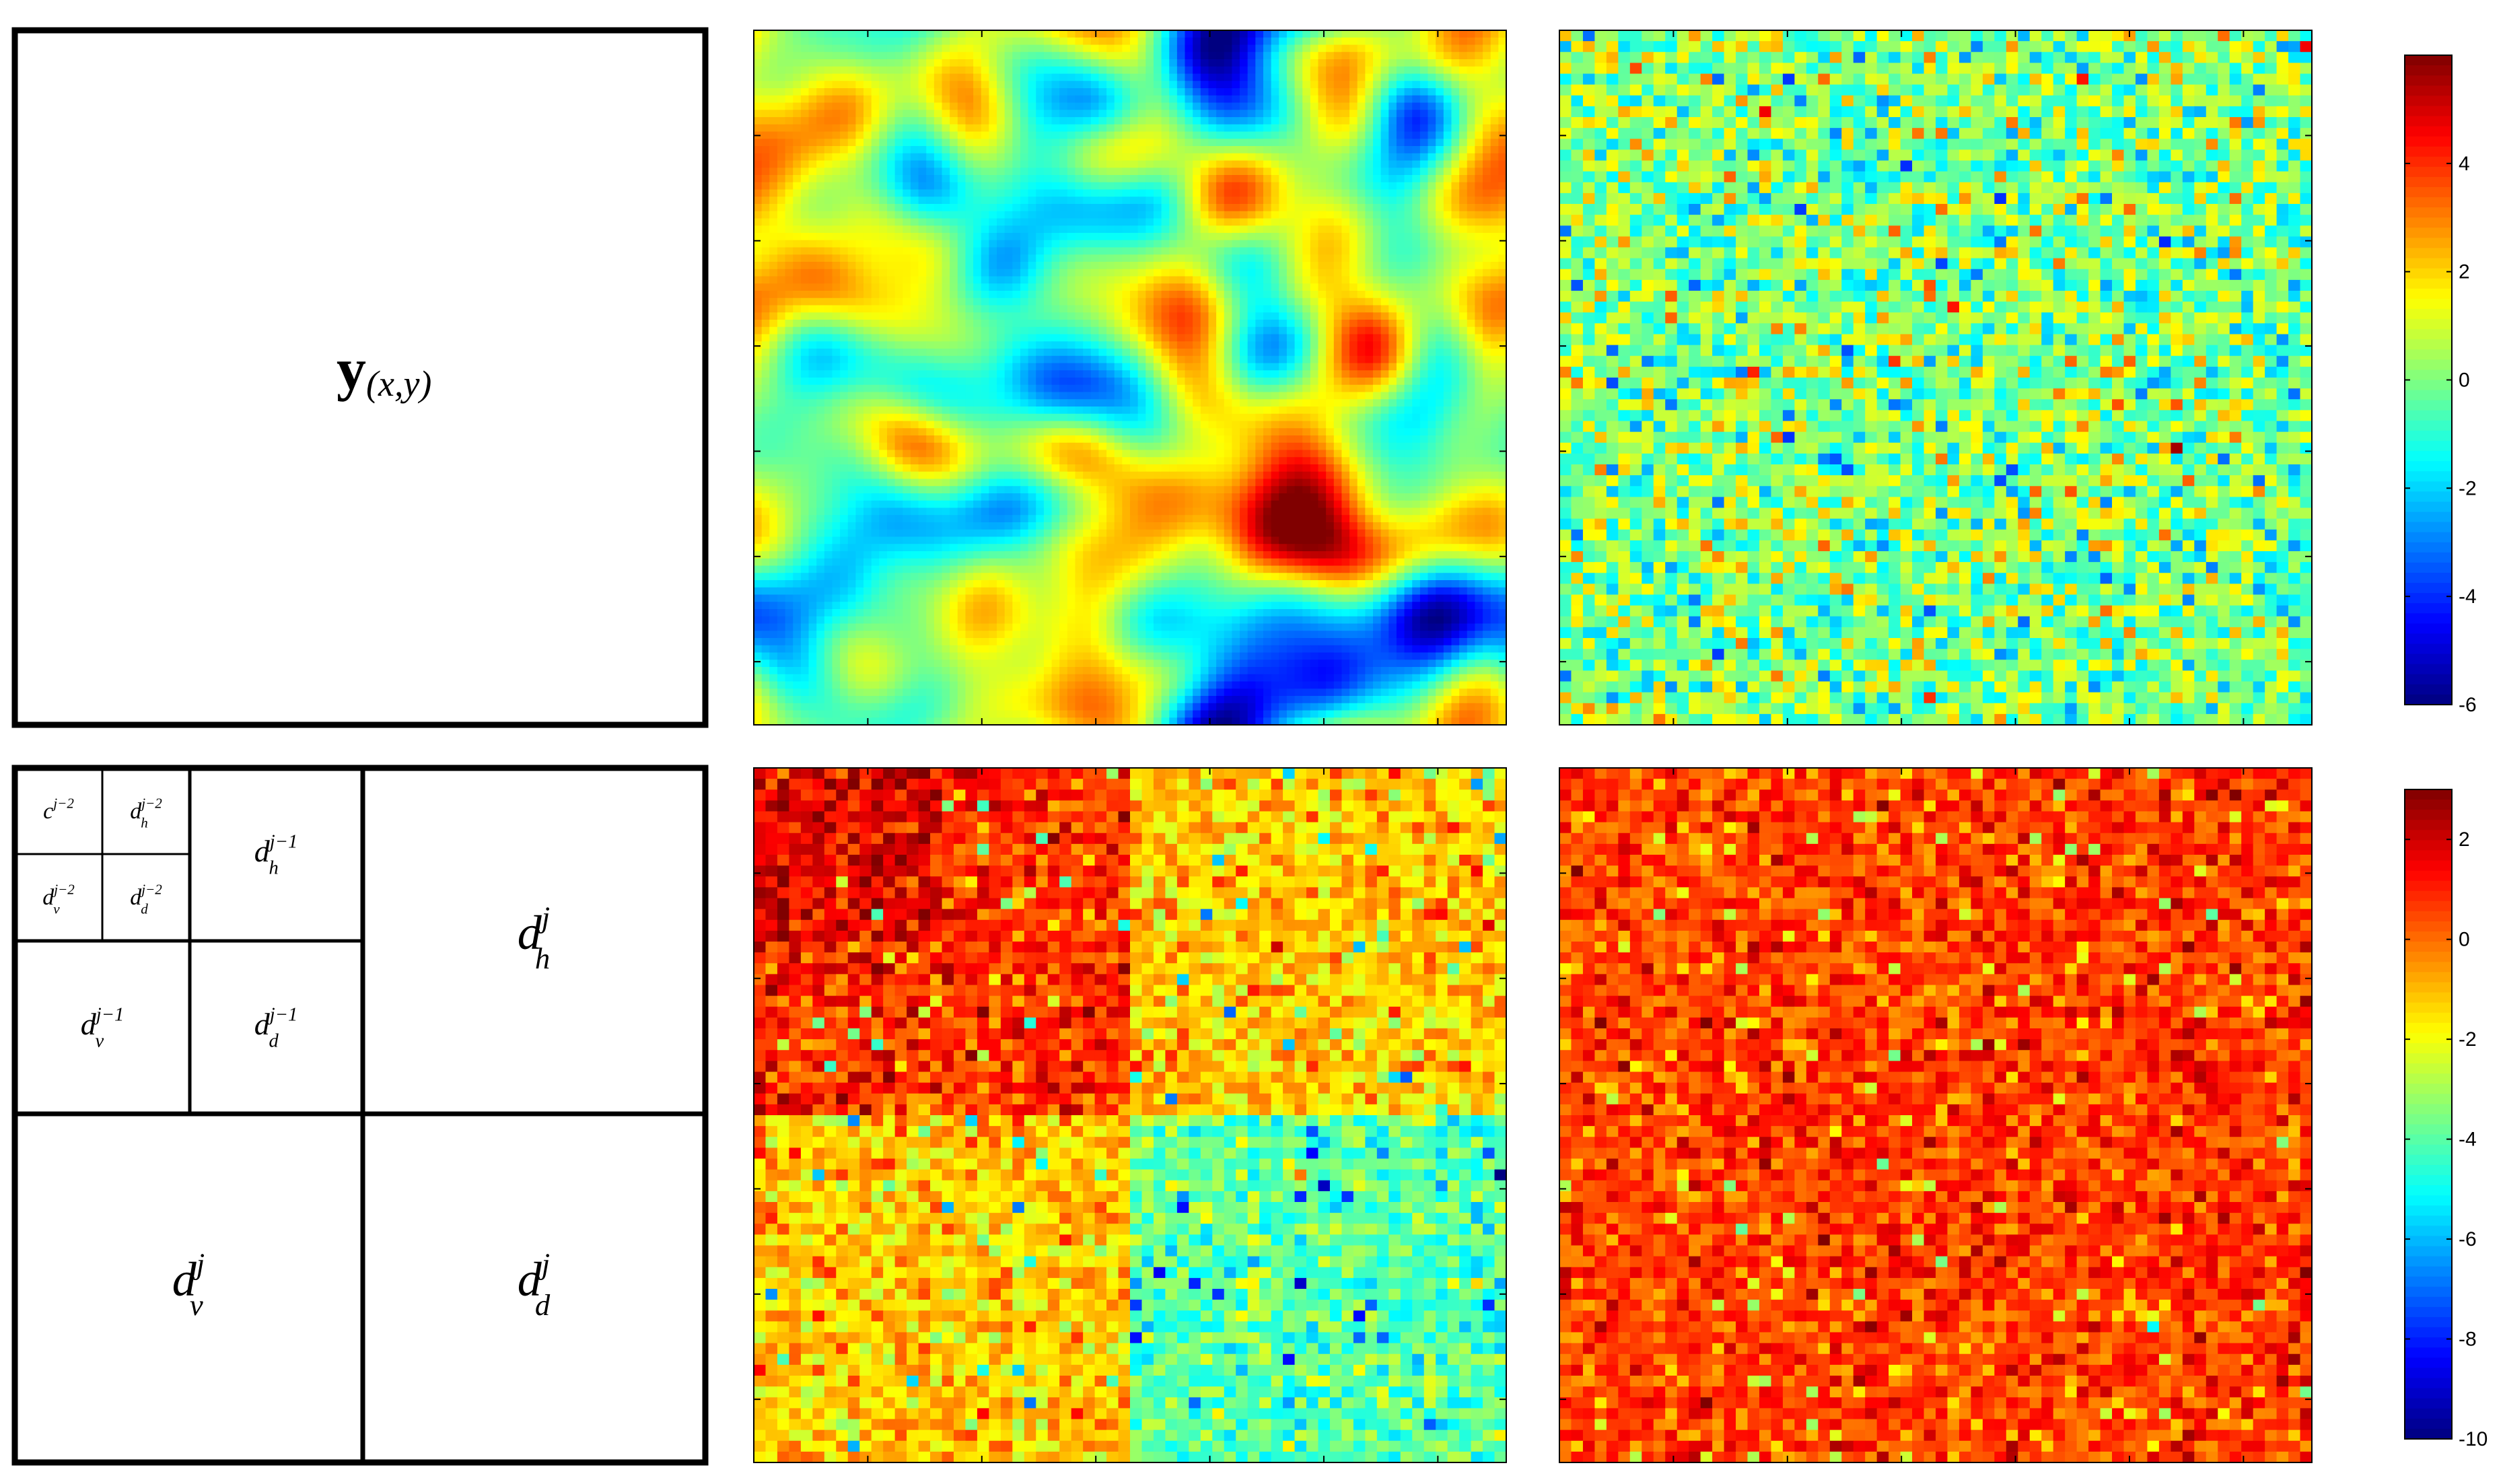  Describe the element at coordinates (2446, 1119) in the screenshot. I see `colorbar-bottom: 2 0 -2 -4 -6 -8 -10` at that location.